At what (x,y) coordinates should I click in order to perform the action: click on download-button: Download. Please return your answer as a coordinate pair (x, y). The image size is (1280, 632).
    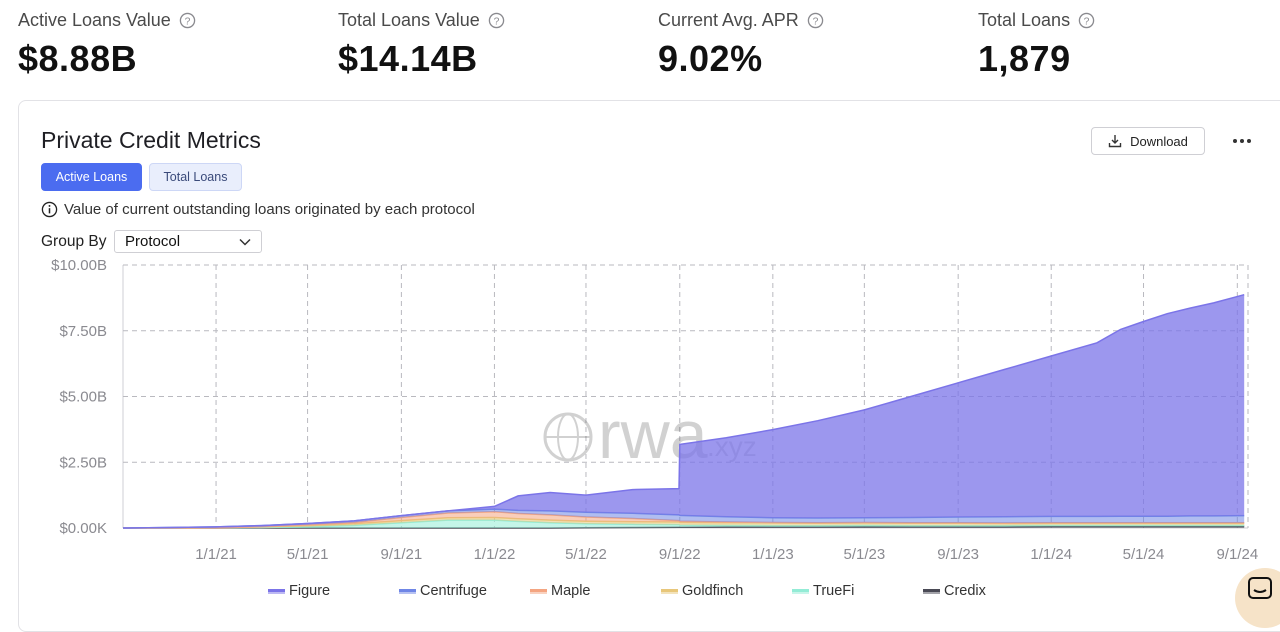
    Looking at the image, I should click on (1148, 141).